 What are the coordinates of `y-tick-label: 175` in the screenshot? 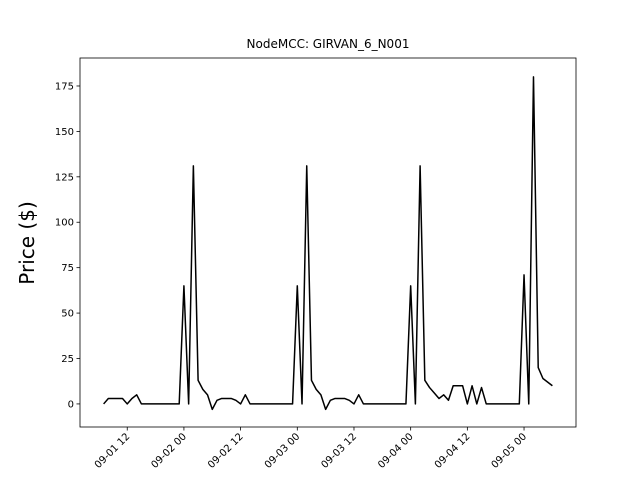 It's located at (64, 86).